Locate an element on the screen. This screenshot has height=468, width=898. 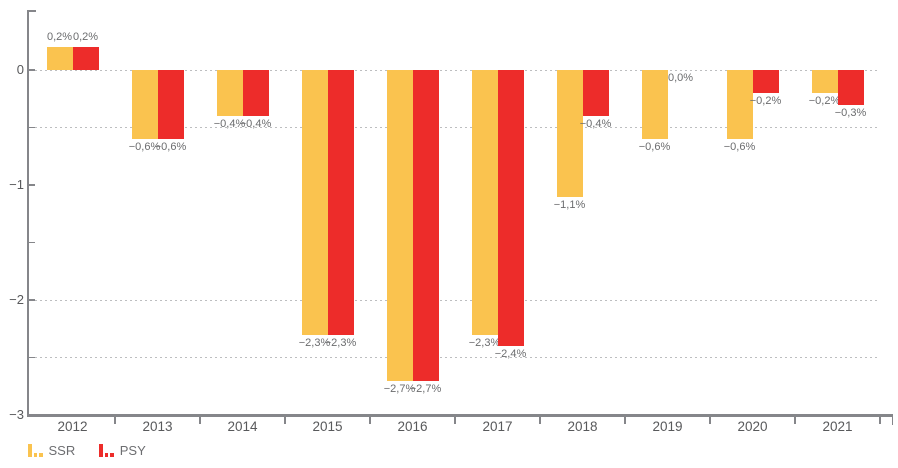
x-tick-label-2015: 2015 is located at coordinates (327, 426).